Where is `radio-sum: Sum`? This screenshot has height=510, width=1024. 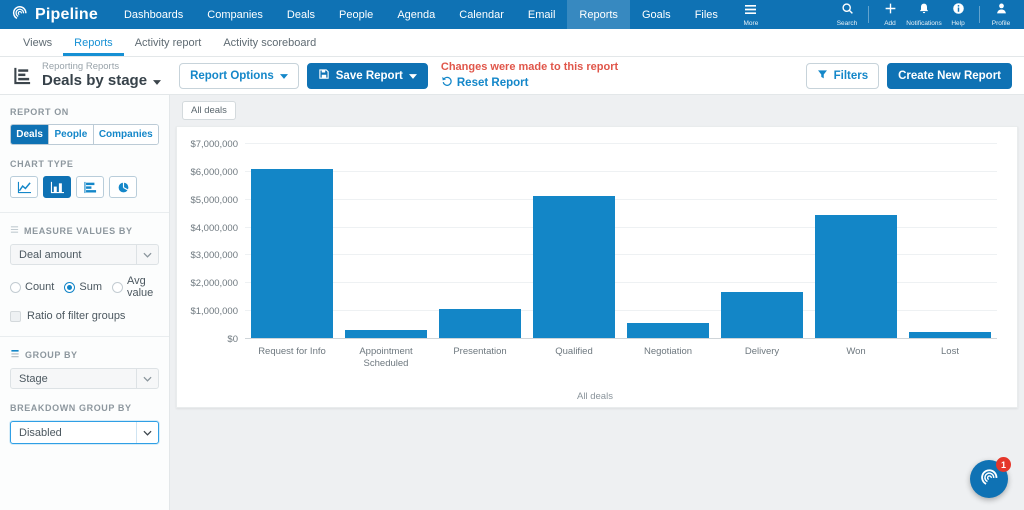
radio-sum: Sum is located at coordinates (83, 287).